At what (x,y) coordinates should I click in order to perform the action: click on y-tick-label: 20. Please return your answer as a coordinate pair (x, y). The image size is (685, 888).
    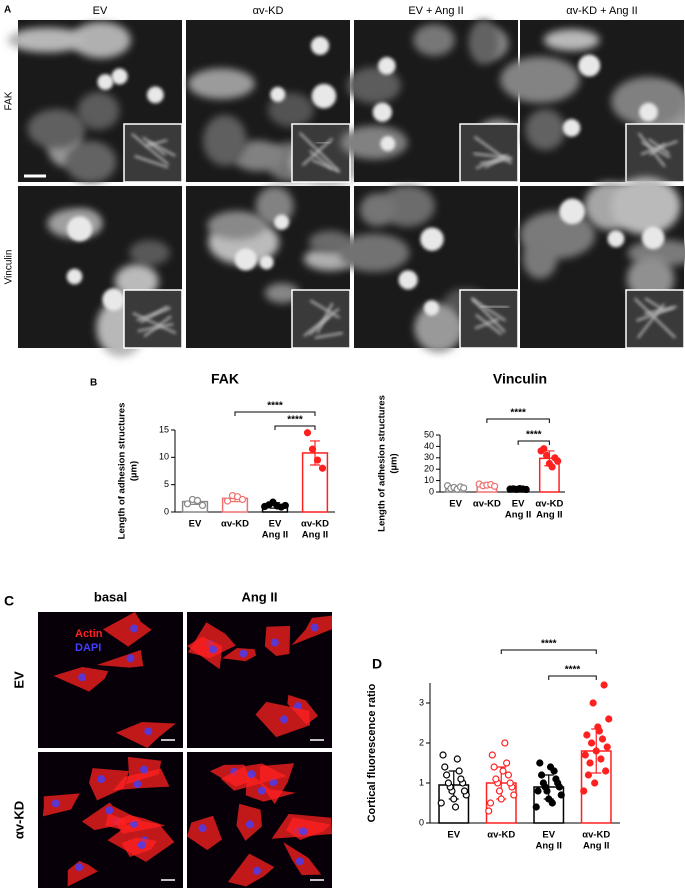
    Looking at the image, I should click on (429, 469).